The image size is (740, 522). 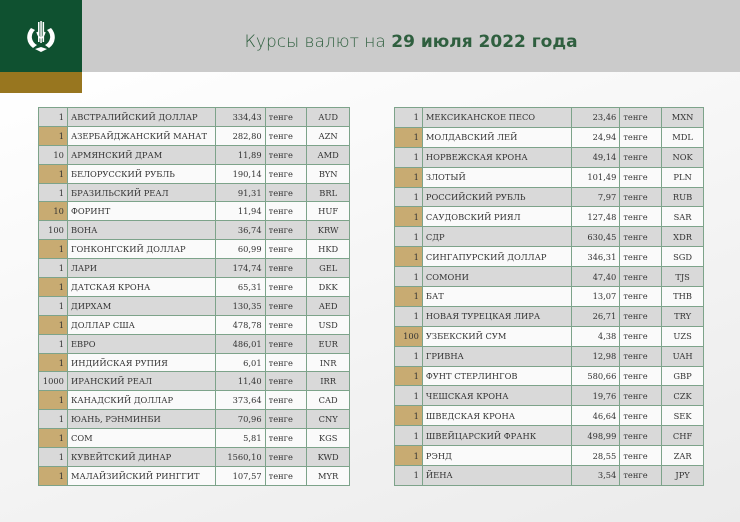 I want to click on currency-code: GEL, so click(x=328, y=268).